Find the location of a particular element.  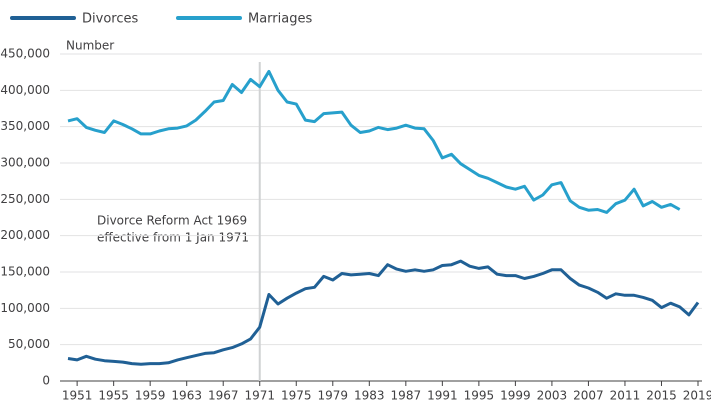

x-tick-label: 2003 is located at coordinates (552, 395).